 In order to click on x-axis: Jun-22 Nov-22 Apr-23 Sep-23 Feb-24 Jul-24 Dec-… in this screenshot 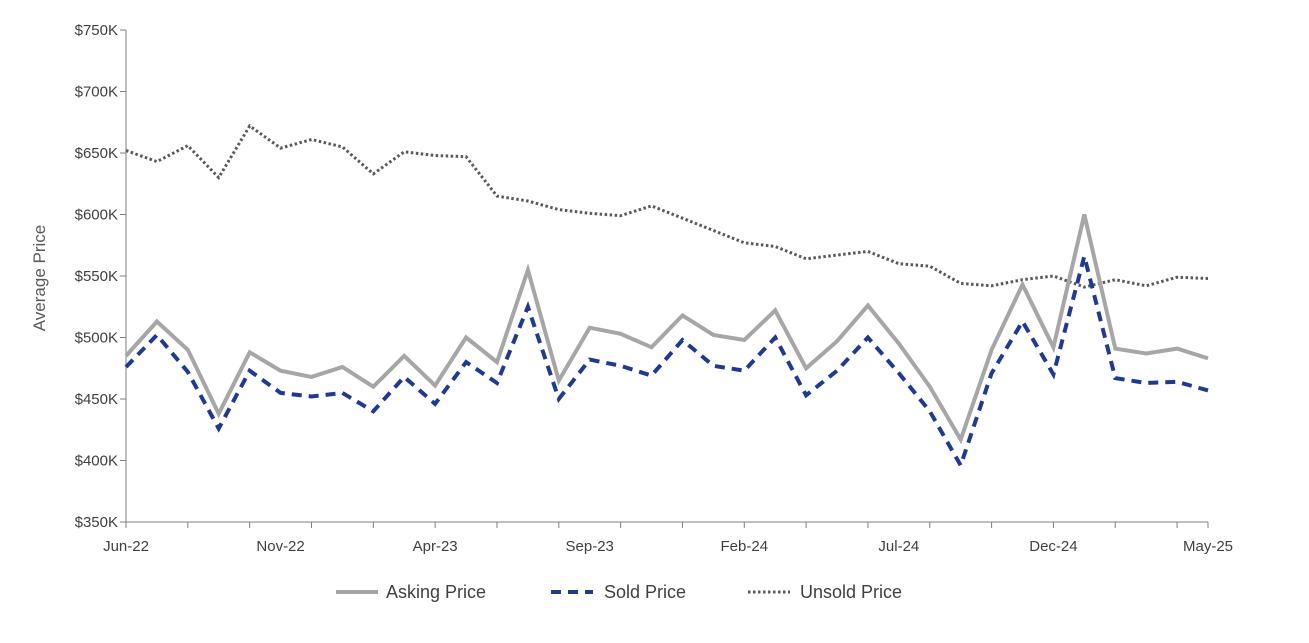, I will do `click(668, 538)`.